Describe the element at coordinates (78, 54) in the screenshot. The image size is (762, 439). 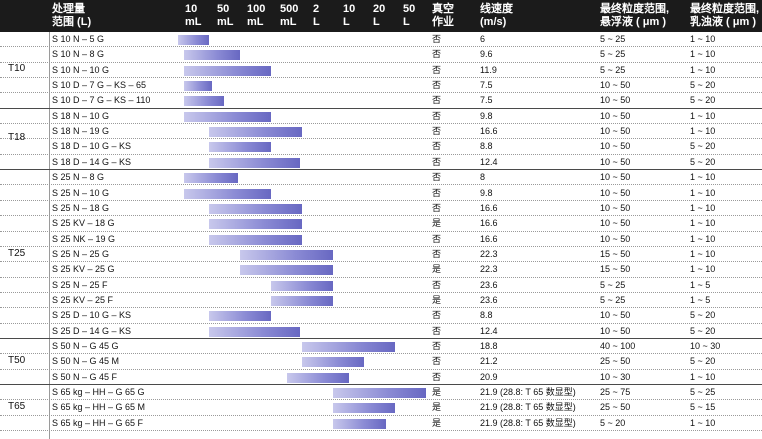
I see `model-name: S 10 N – 8 G` at that location.